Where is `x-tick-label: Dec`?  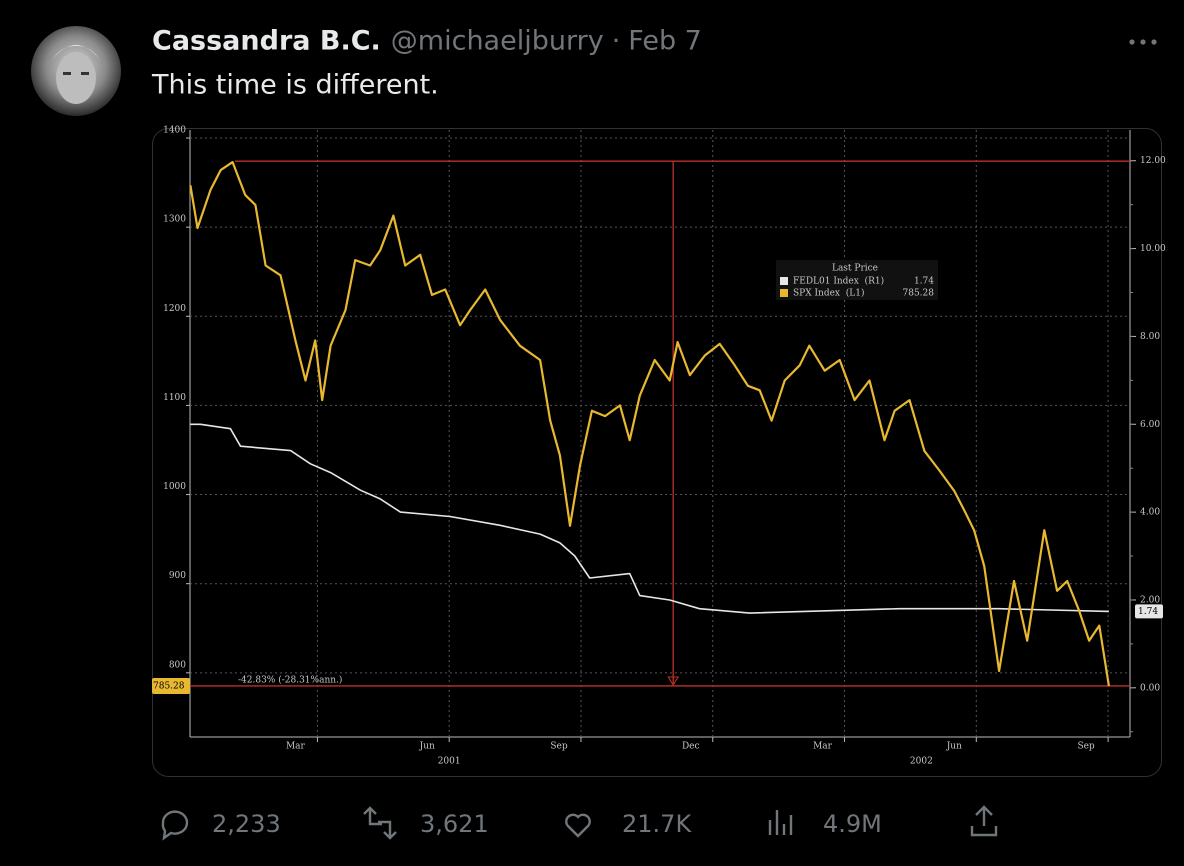
x-tick-label: Dec is located at coordinates (691, 747).